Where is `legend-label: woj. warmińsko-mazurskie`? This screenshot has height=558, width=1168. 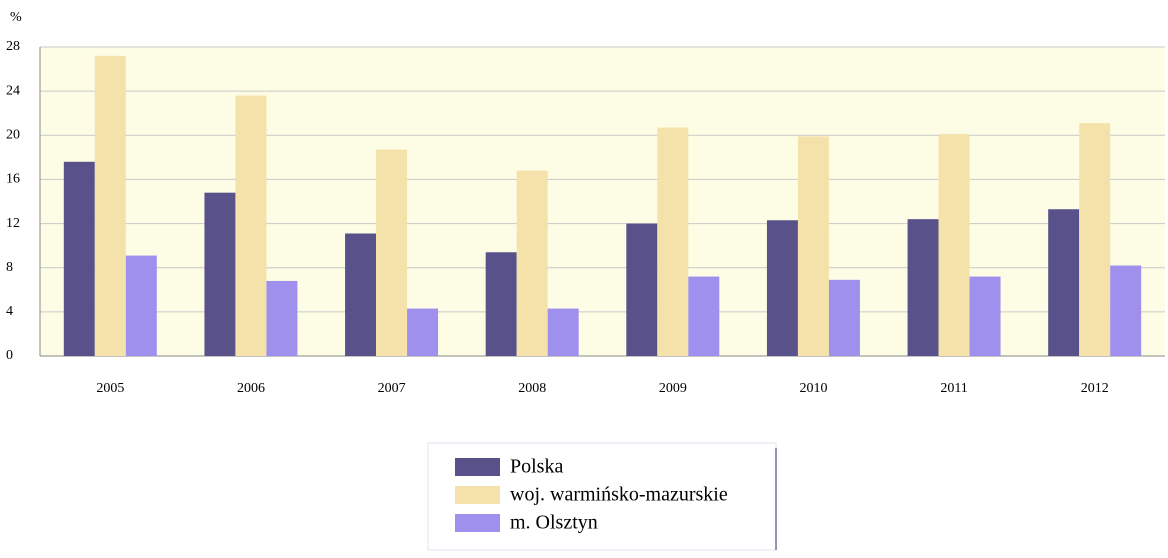 legend-label: woj. warmińsko-mazurskie is located at coordinates (619, 495).